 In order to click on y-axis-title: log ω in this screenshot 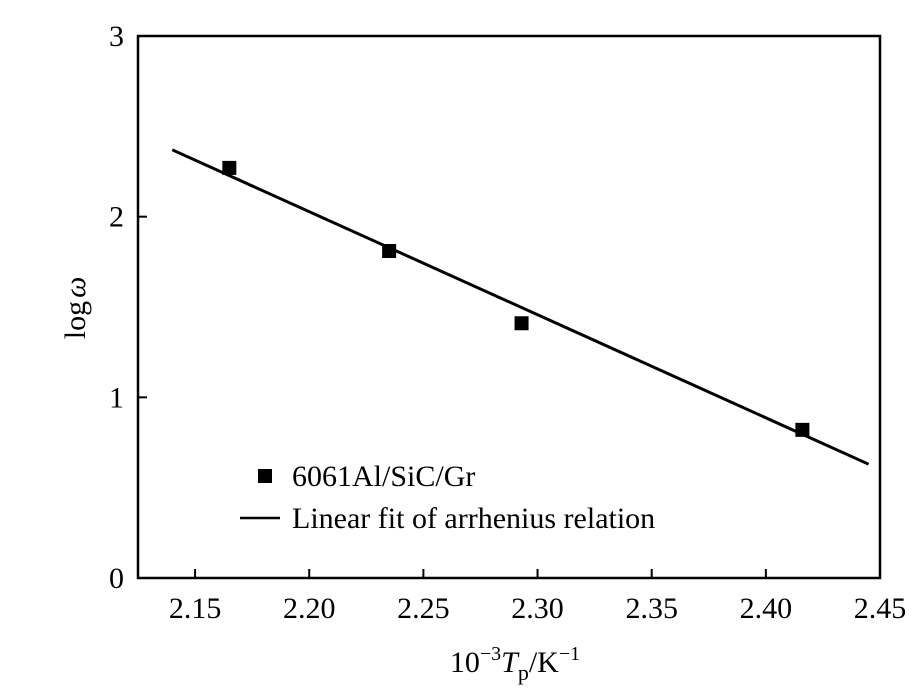, I will do `click(75, 308)`.